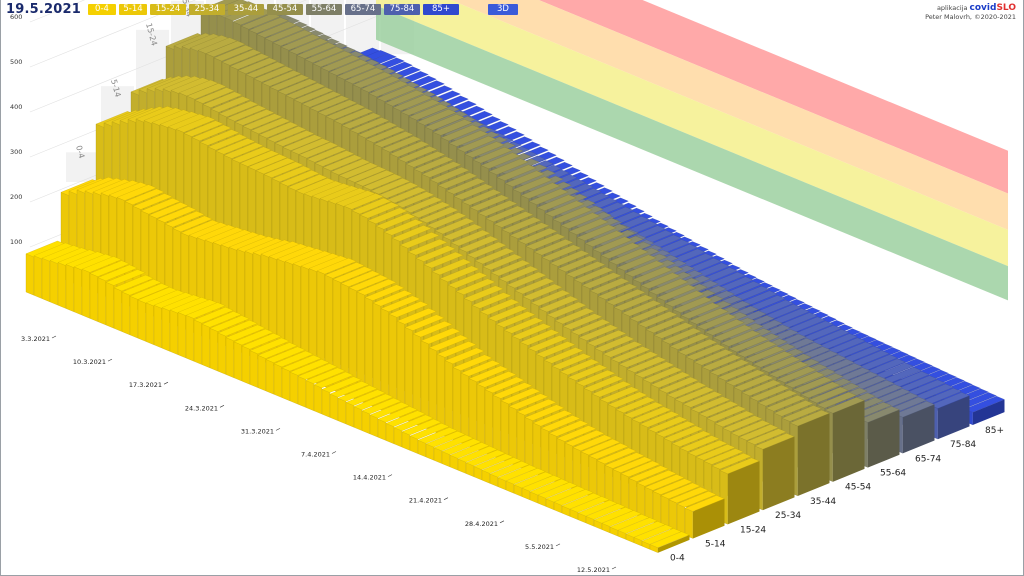 This screenshot has height=576, width=1024. What do you see at coordinates (35, 339) in the screenshot?
I see `x-tick-label: 3.3.2021` at bounding box center [35, 339].